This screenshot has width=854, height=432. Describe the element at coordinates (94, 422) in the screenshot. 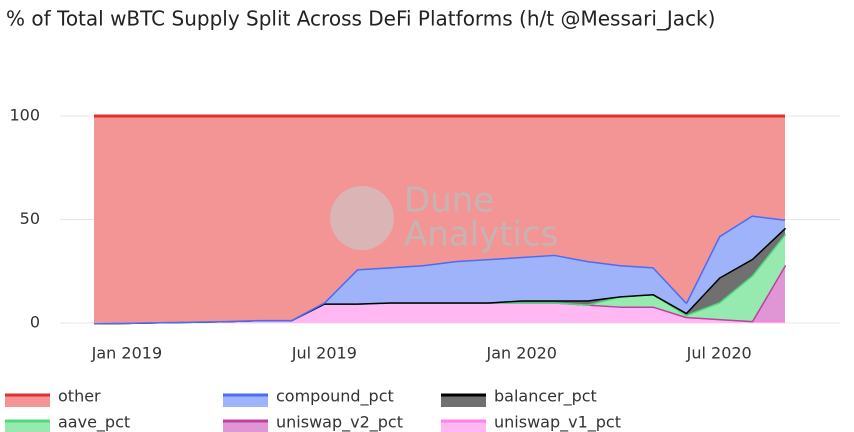

I see `legend-label: aave_pct` at that location.